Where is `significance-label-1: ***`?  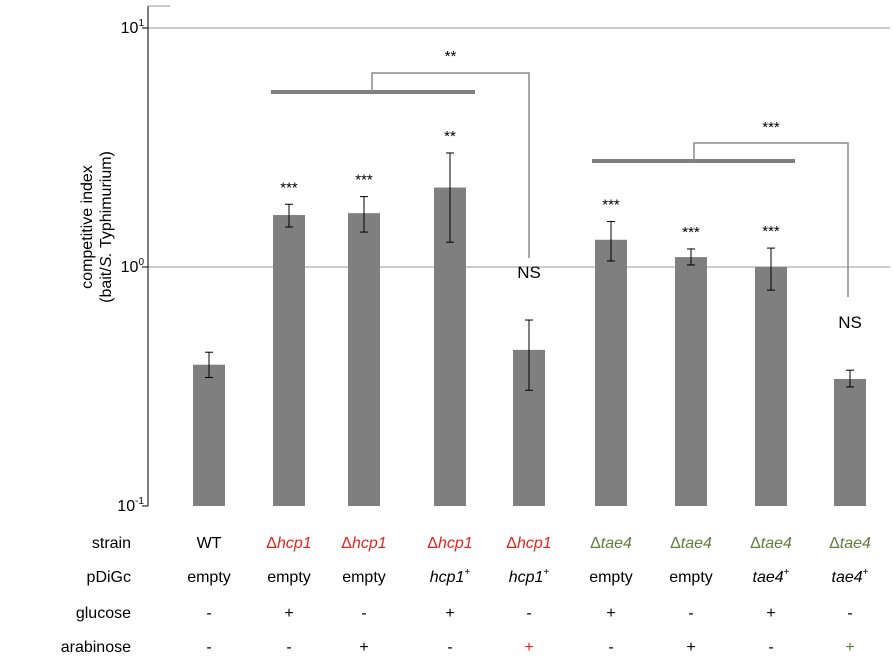
significance-label-1: *** is located at coordinates (289, 187).